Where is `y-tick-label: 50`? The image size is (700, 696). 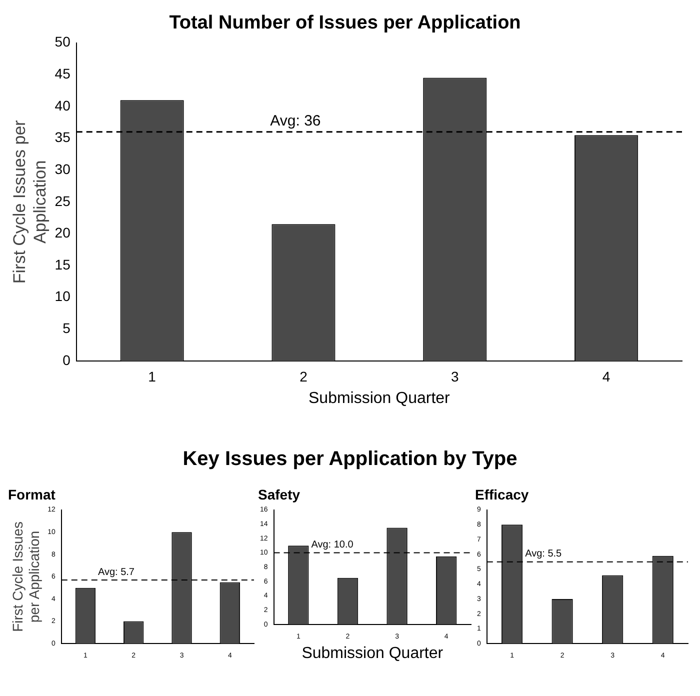
y-tick-label: 50 is located at coordinates (62, 42).